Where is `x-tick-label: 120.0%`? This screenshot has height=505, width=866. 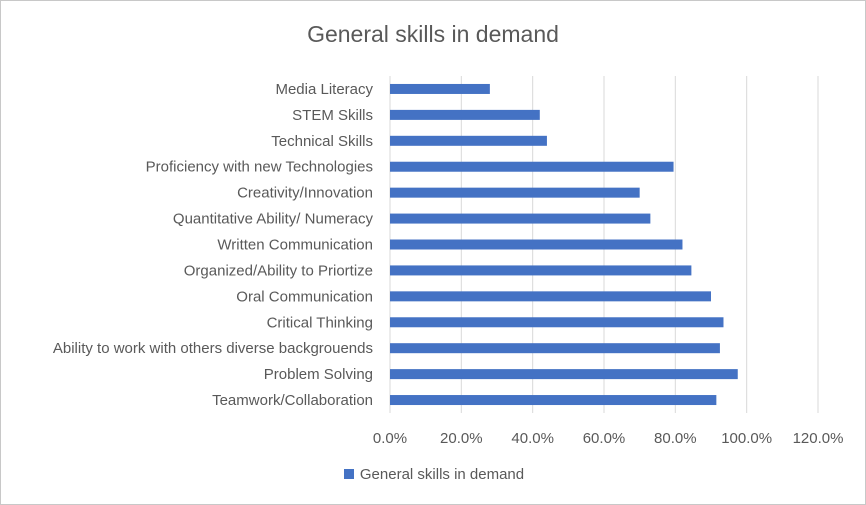 x-tick-label: 120.0% is located at coordinates (818, 438).